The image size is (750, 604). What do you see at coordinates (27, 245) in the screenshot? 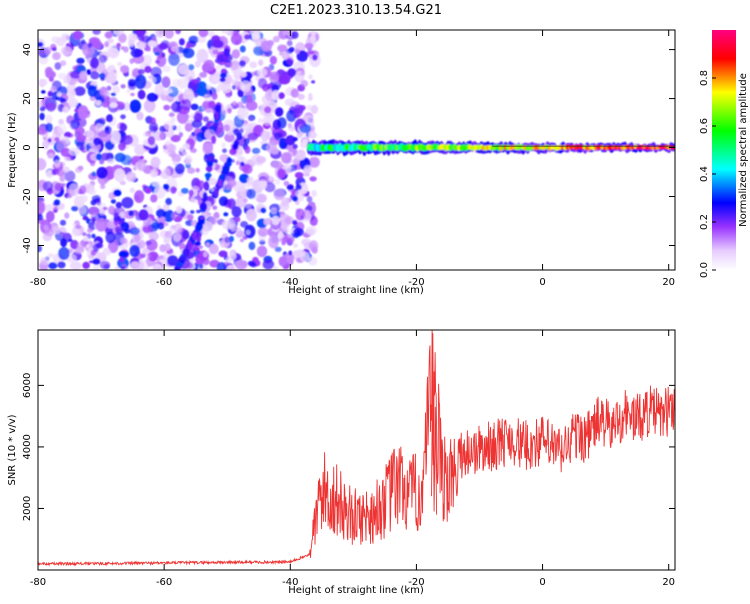
I see `y-tick-label: -40` at bounding box center [27, 245].